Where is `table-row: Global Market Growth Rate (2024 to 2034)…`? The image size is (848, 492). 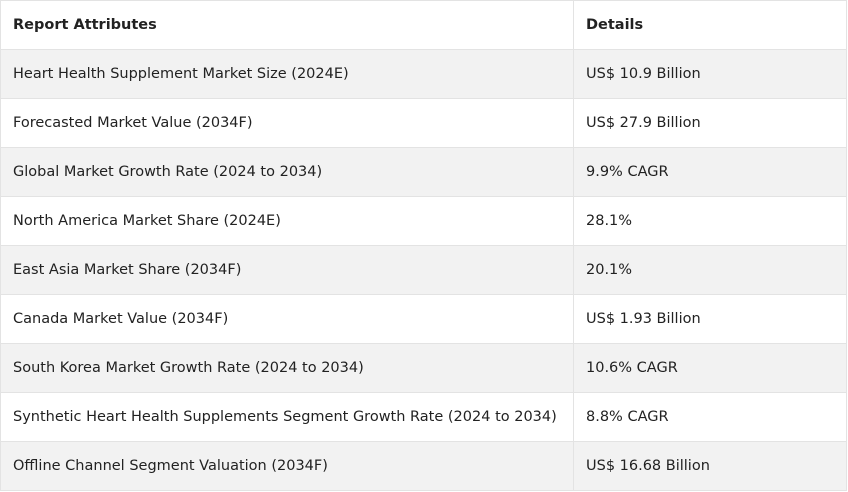
table-row: Global Market Growth Rate (2024 to 2034)… is located at coordinates (423, 172).